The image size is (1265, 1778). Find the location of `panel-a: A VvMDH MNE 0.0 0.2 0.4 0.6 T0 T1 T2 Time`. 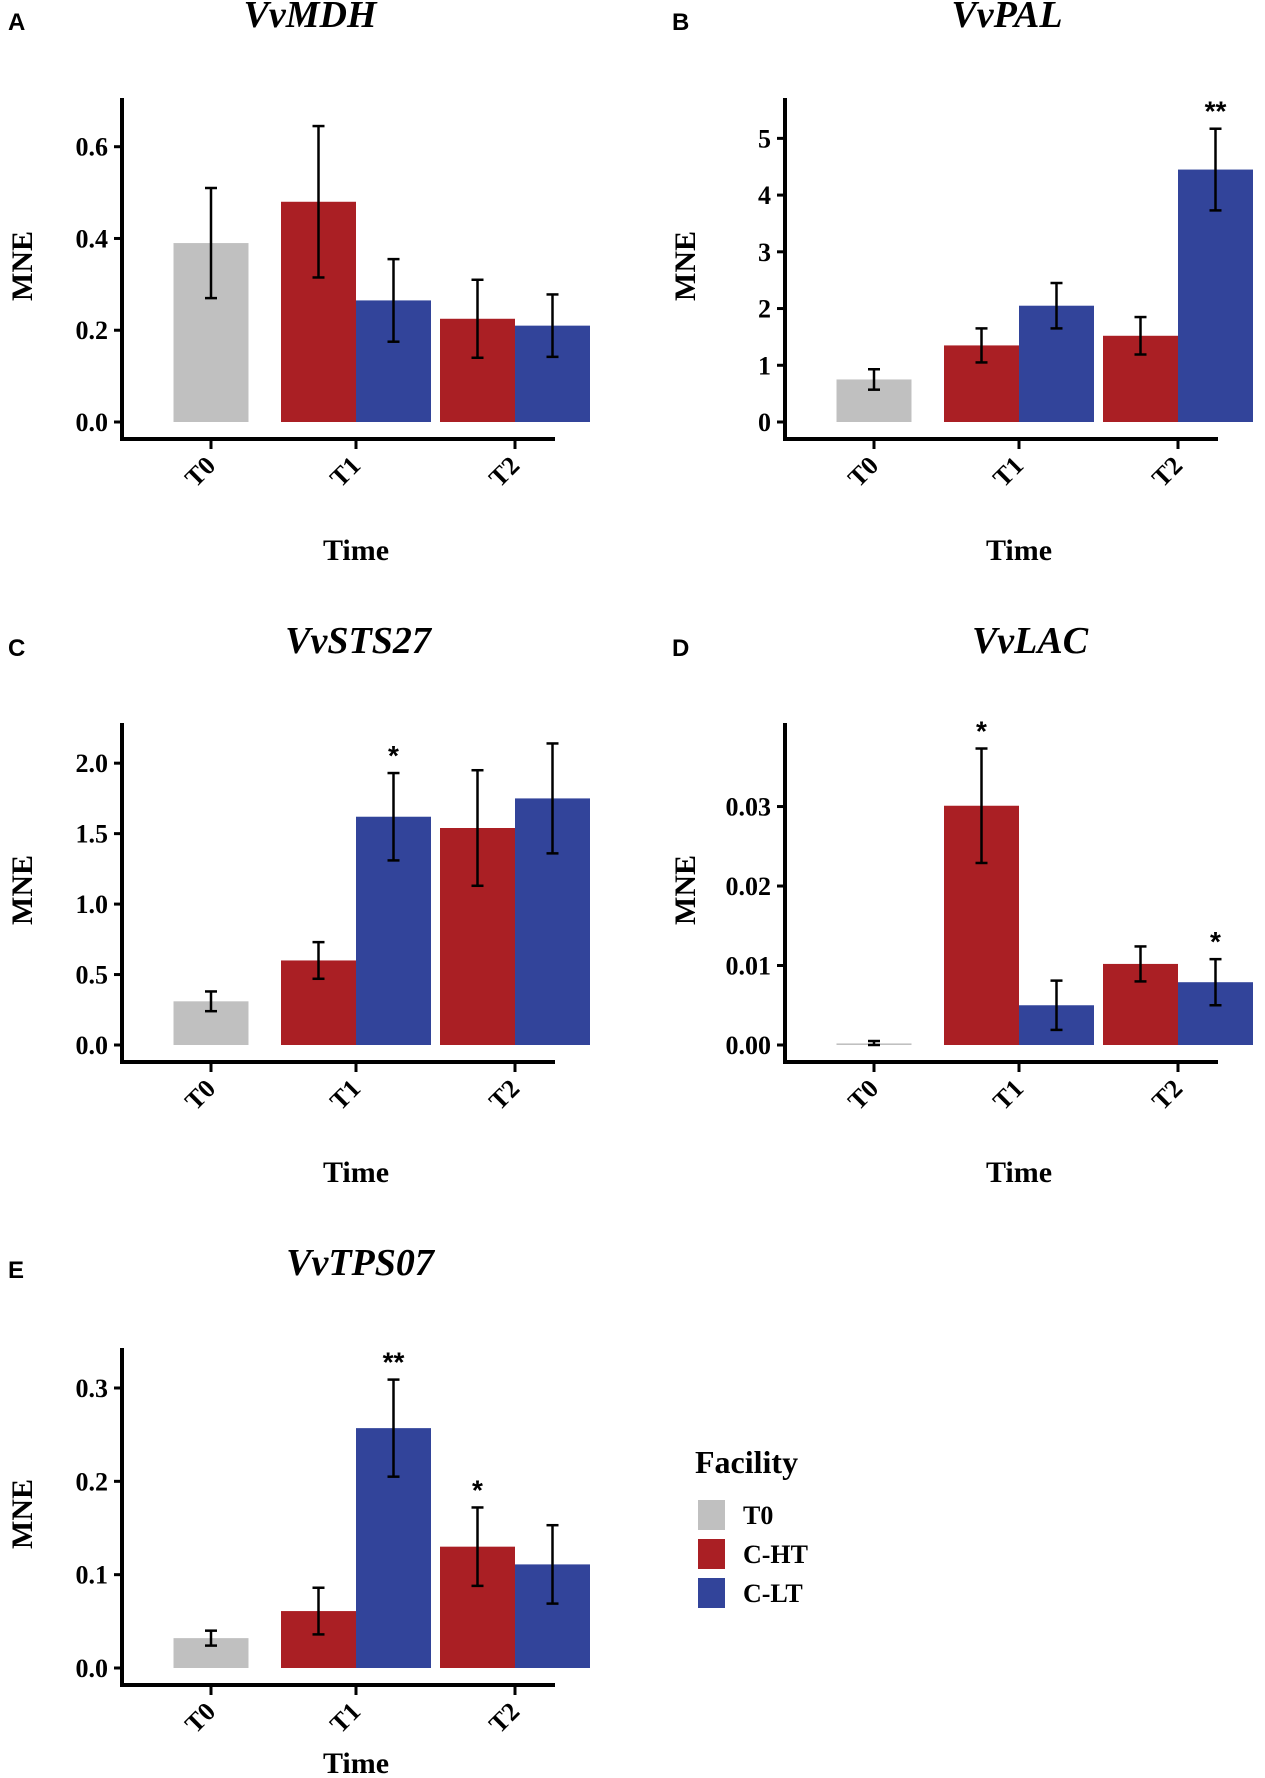

panel-a: A VvMDH MNE 0.0 0.2 0.4 0.6 T0 T1 T2 Time is located at coordinates (298, 283).